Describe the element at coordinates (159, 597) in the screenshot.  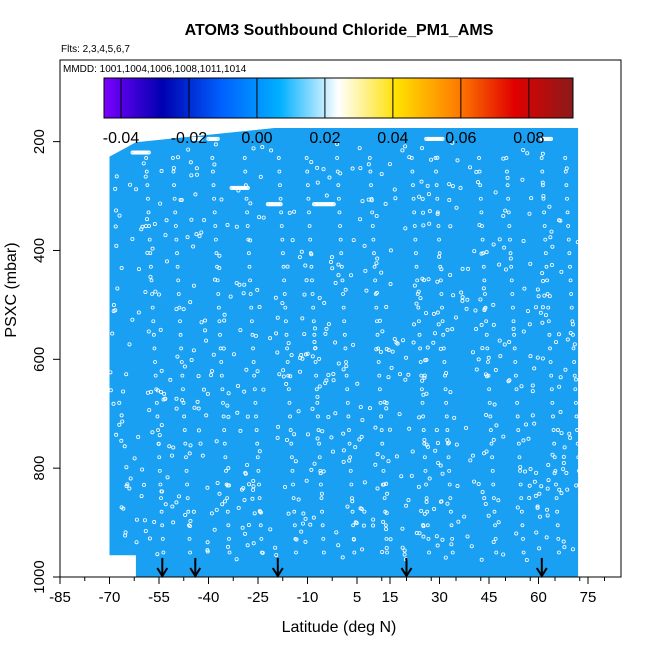
I see `x-tick-label: -55` at that location.